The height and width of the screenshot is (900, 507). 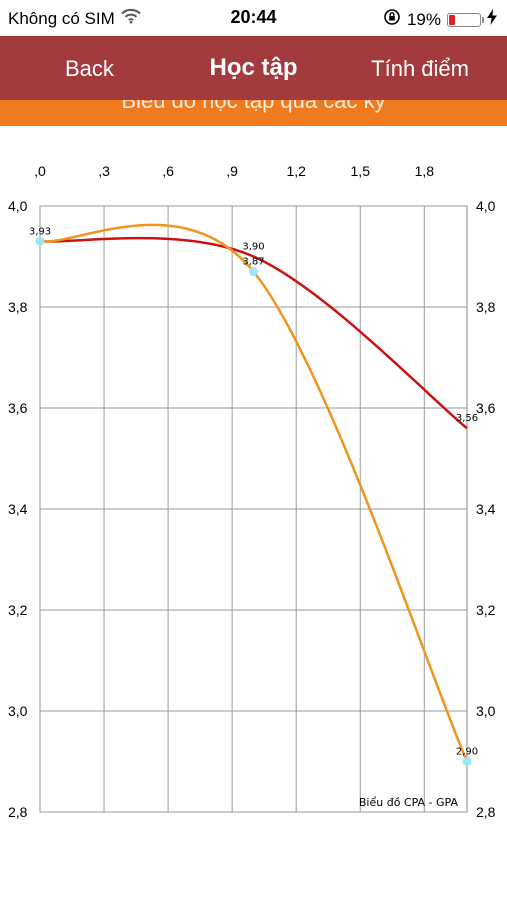 I want to click on y-tick-label-right: 3,0, so click(x=486, y=711).